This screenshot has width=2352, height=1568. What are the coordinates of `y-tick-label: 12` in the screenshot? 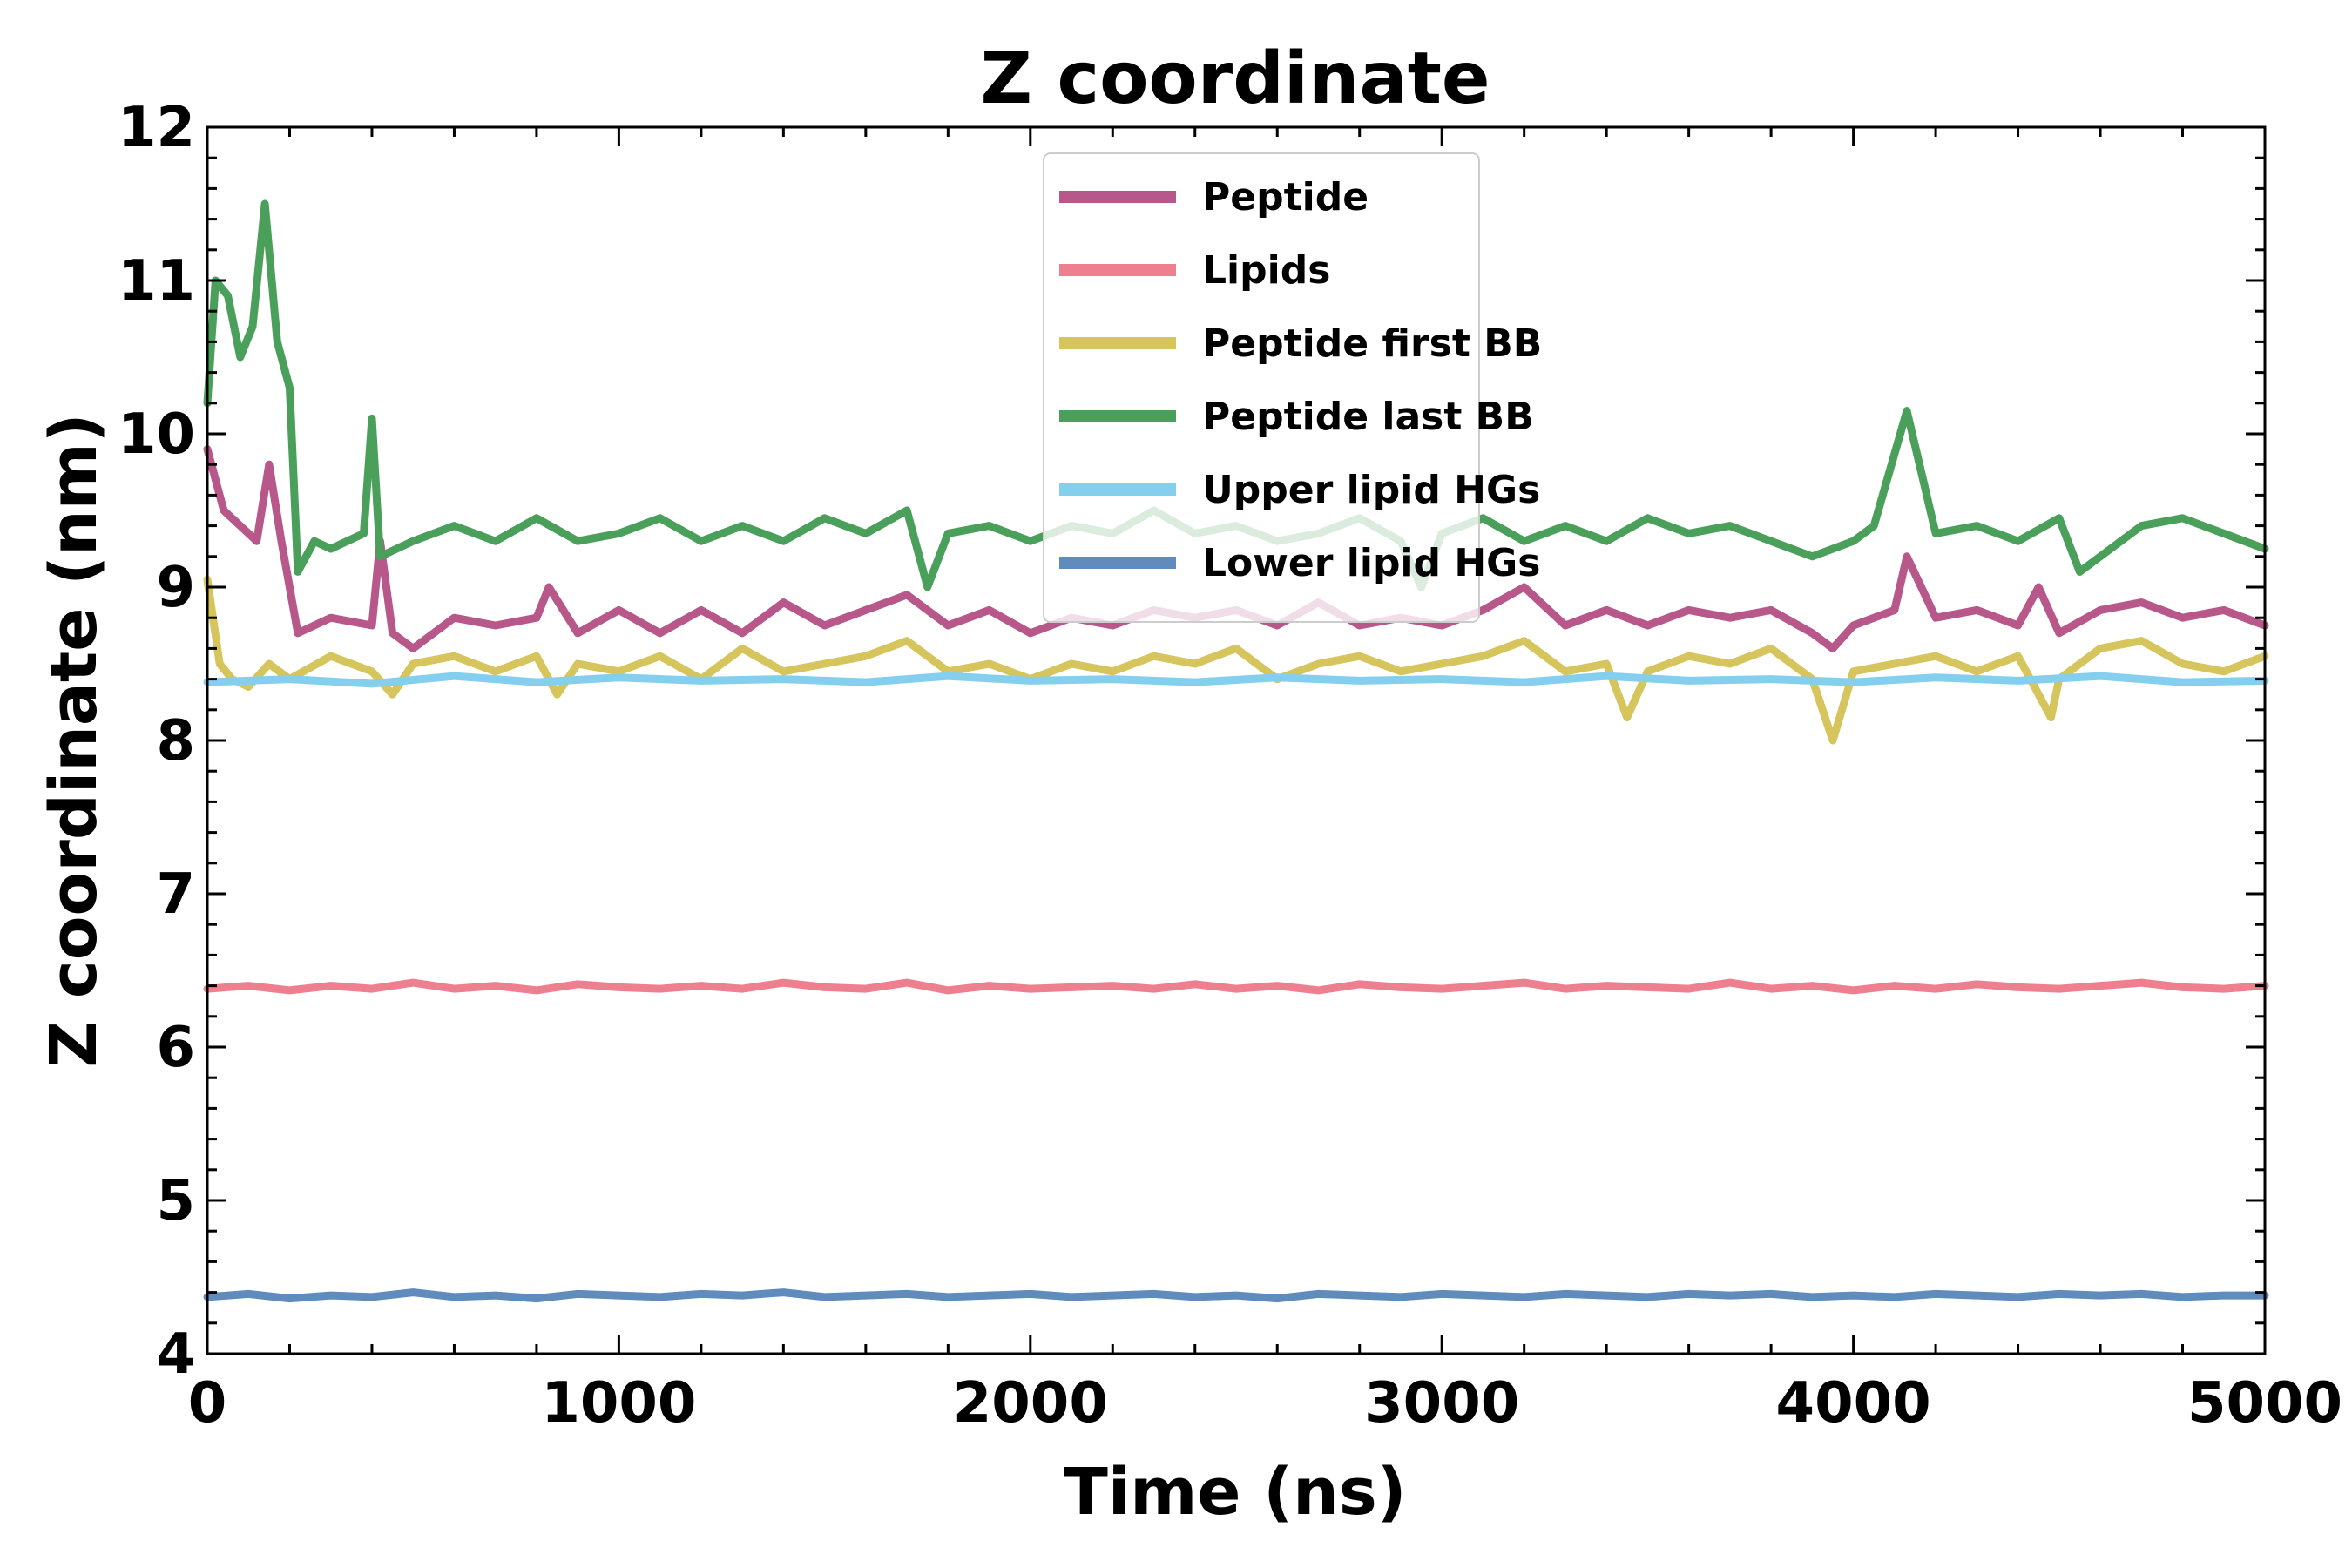 It's located at (156, 128).